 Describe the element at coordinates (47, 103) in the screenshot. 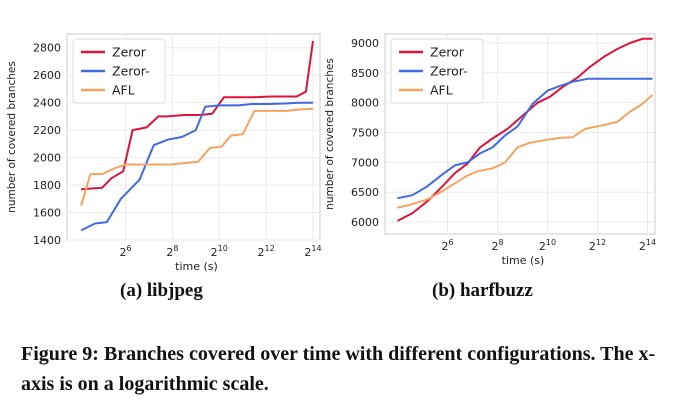

I see `y-tick-label: 2400` at that location.